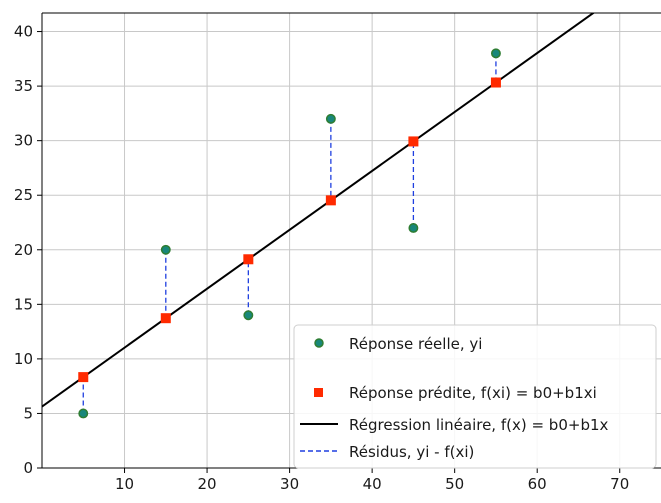  I want to click on y-tick-label: 0, so click(28, 468).